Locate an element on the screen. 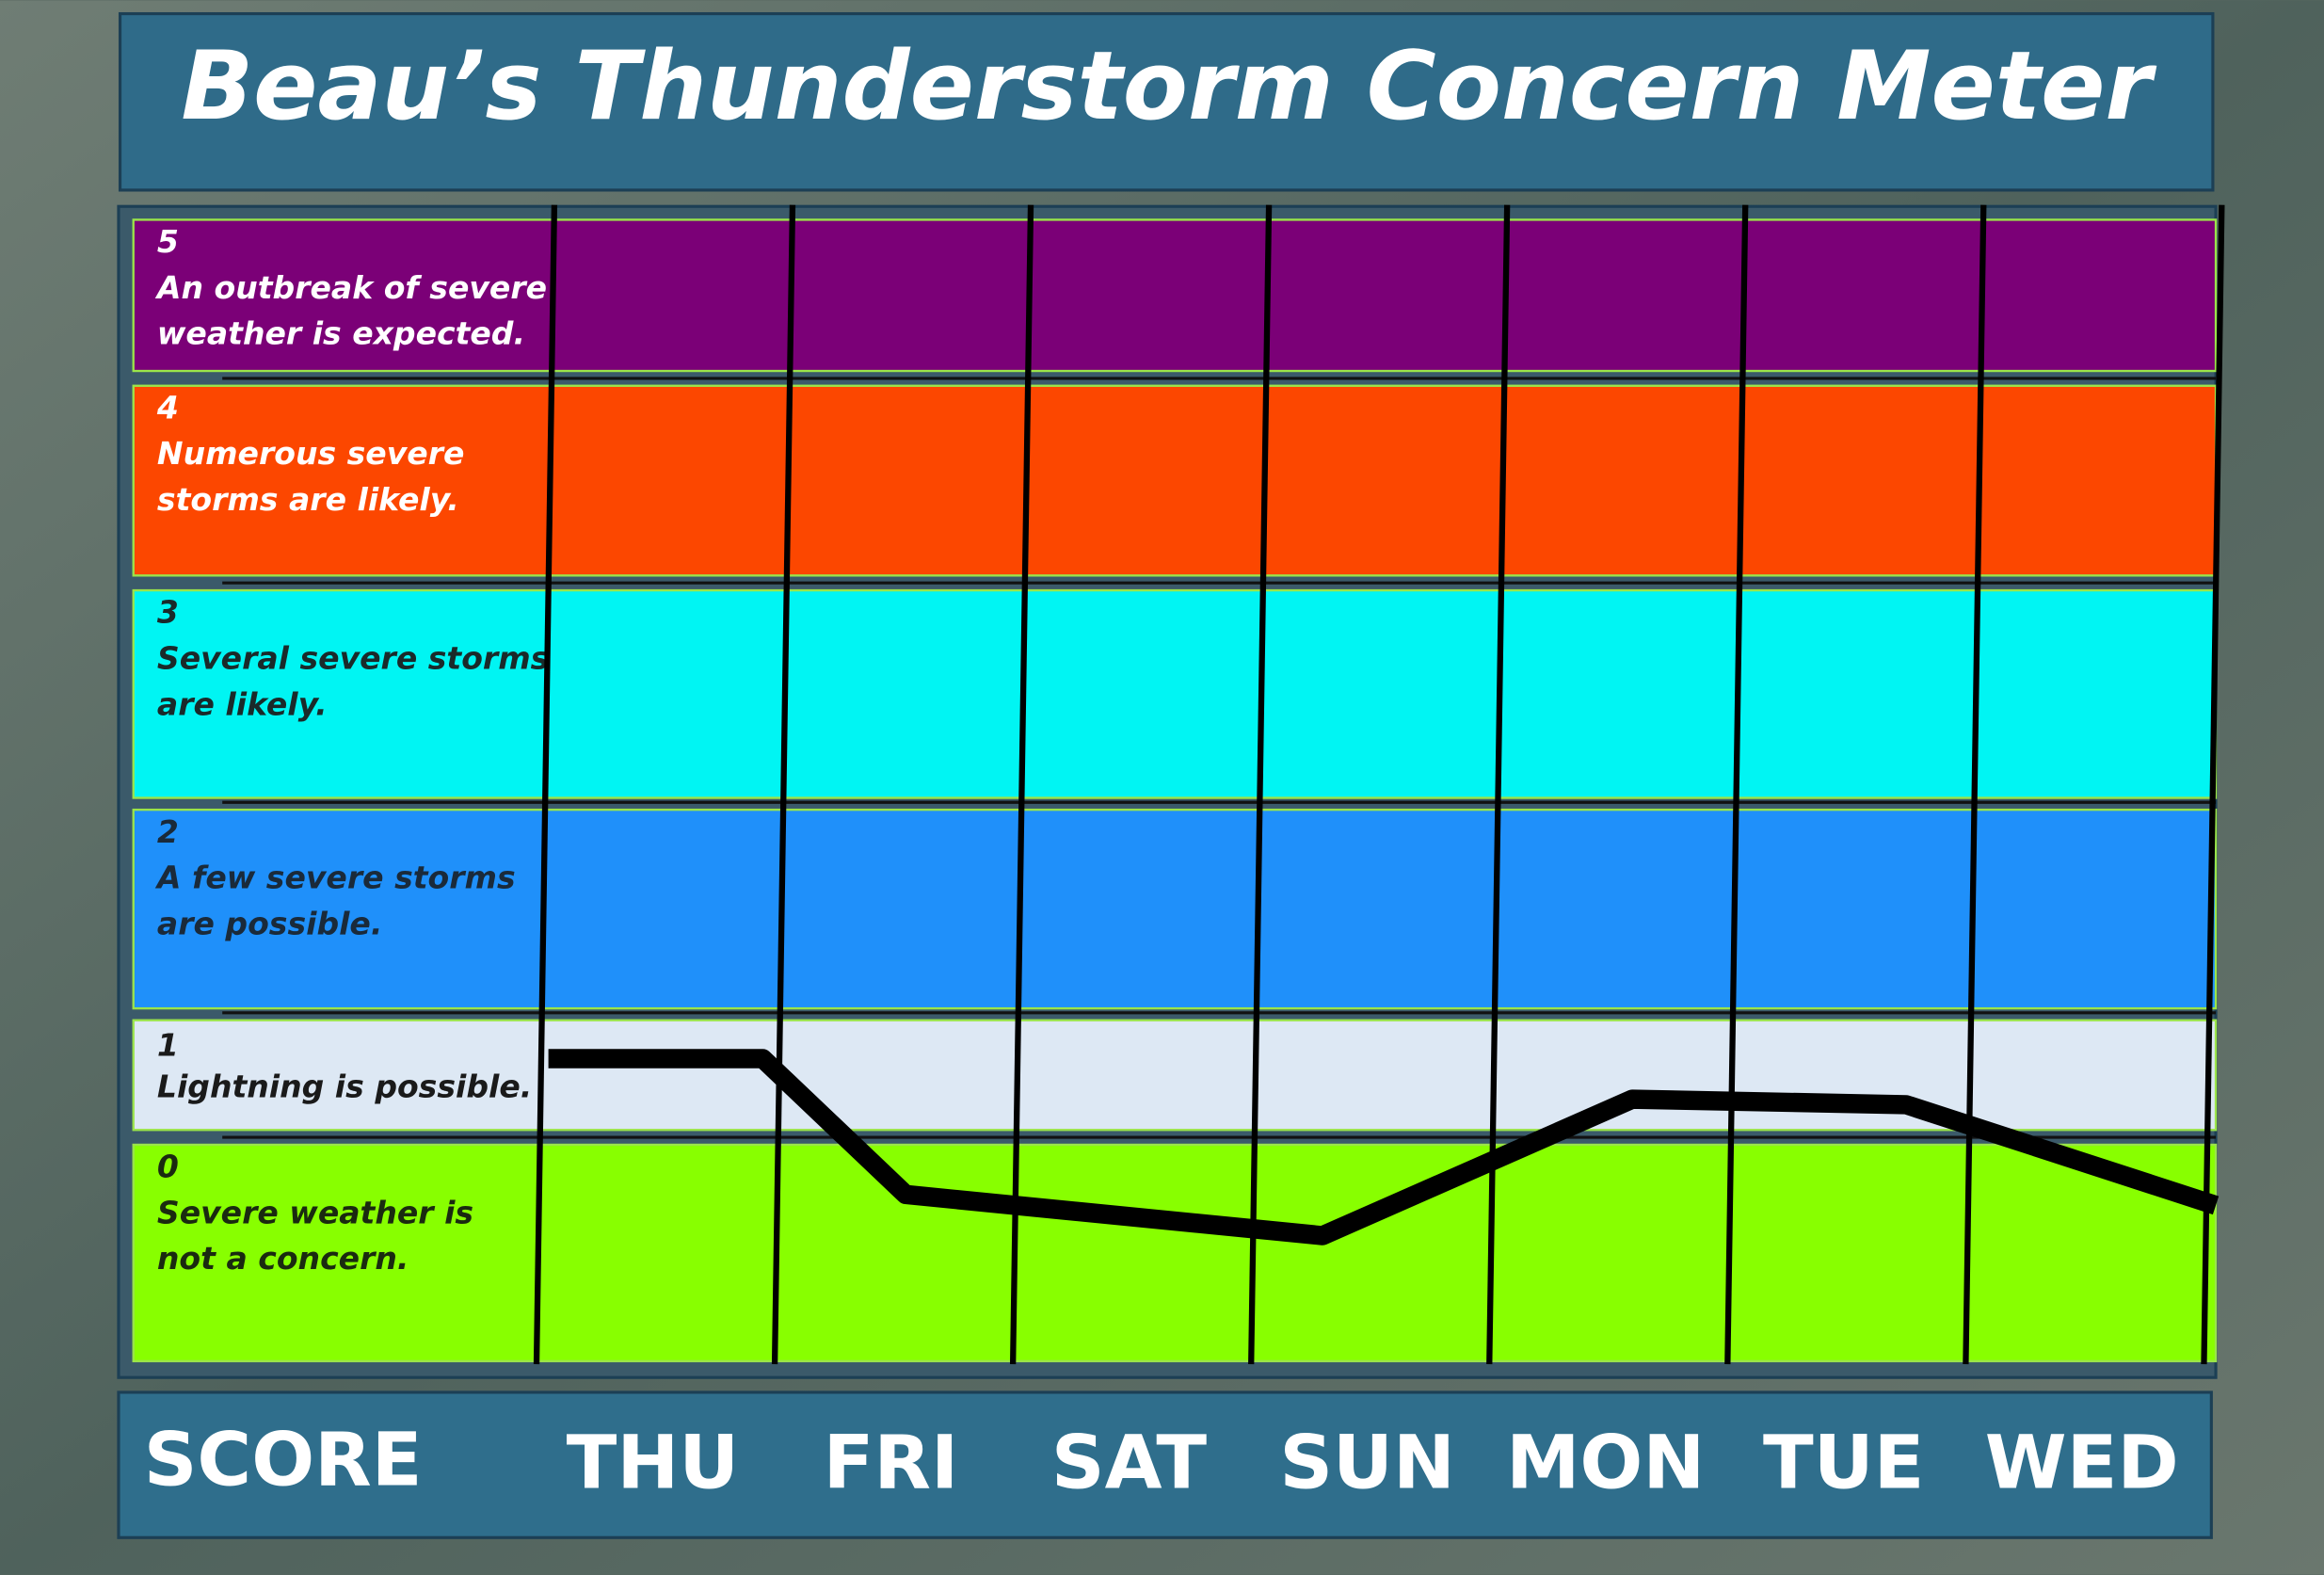  level-score: 4 is located at coordinates (167, 407).